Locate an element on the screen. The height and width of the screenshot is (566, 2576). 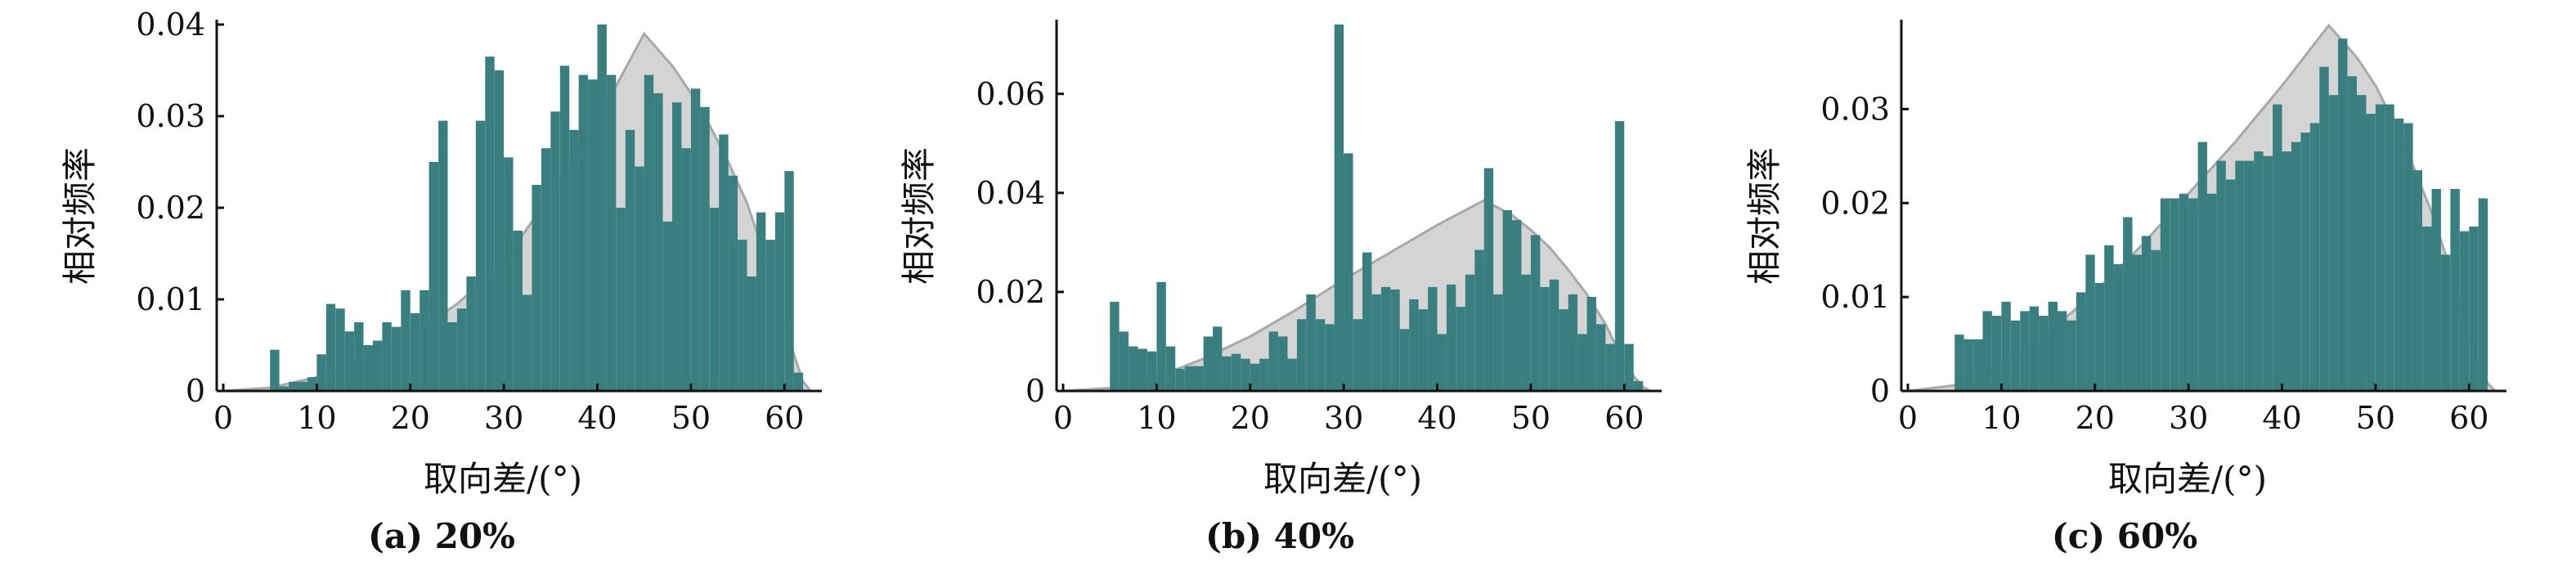
y-tick-label: 0.01 is located at coordinates (1855, 297).